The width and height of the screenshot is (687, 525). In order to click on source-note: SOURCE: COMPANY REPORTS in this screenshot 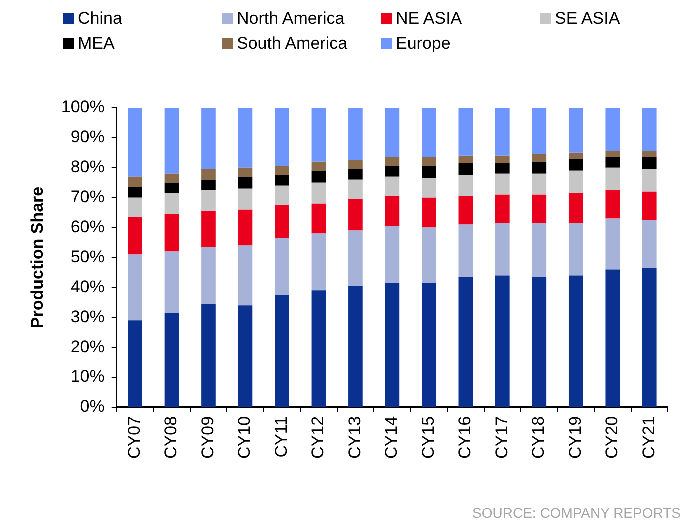, I will do `click(576, 513)`.